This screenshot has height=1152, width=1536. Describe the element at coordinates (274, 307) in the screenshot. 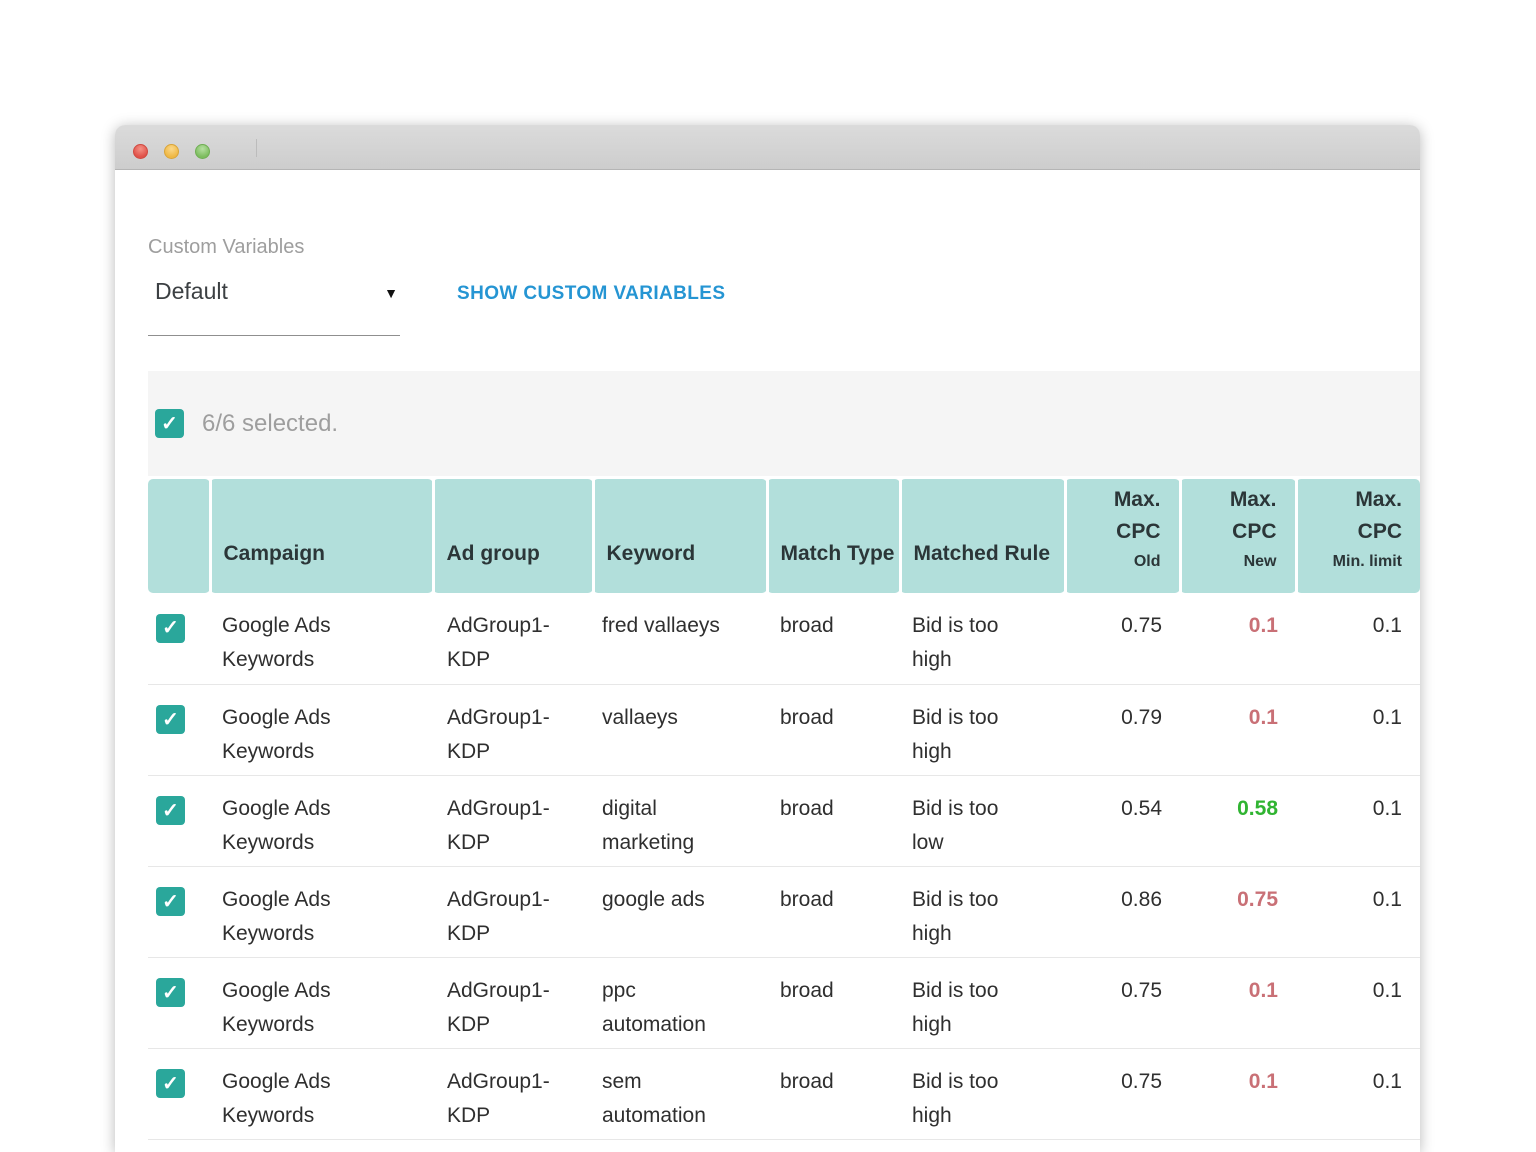

I see `custom-variables-dropdown: Default ▼` at that location.